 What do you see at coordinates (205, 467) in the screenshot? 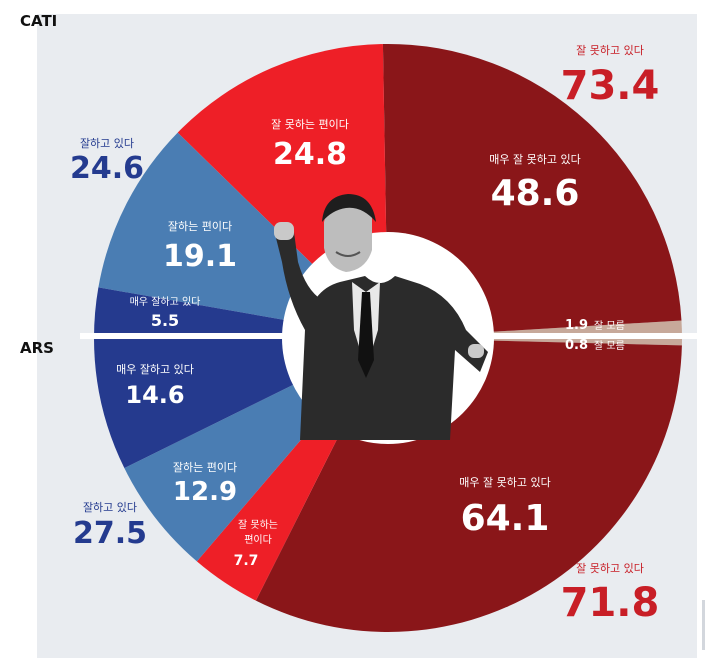
I see `ars-somewhat-good-label: 잘하는 편이다` at bounding box center [205, 467].